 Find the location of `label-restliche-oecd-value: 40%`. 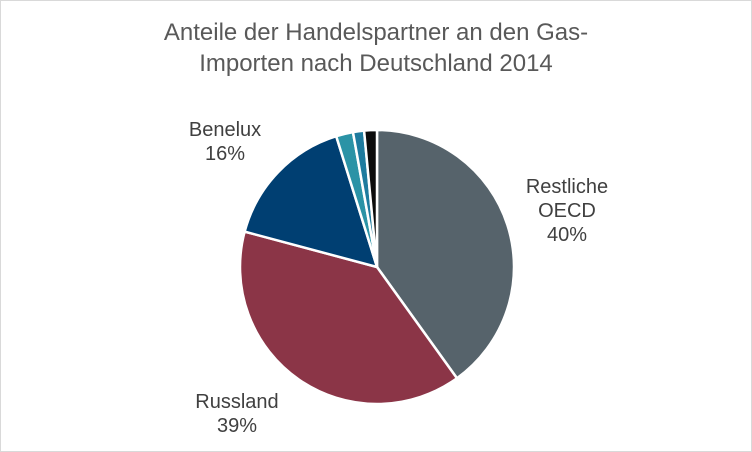

label-restliche-oecd-value: 40% is located at coordinates (567, 235).